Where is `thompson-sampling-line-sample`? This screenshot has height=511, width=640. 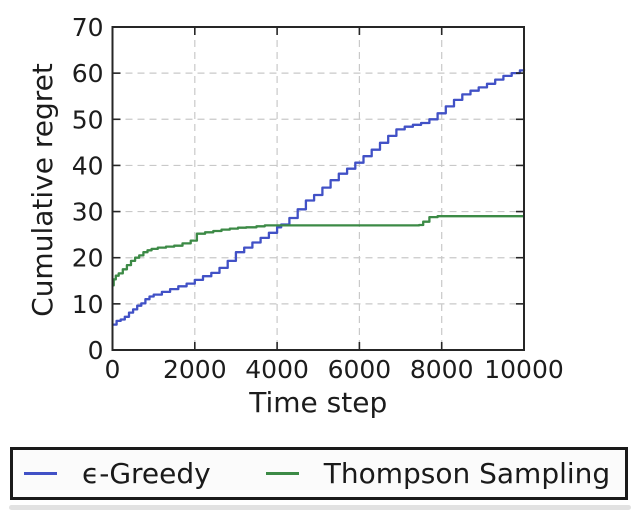
thompson-sampling-line-sample is located at coordinates (282, 473).